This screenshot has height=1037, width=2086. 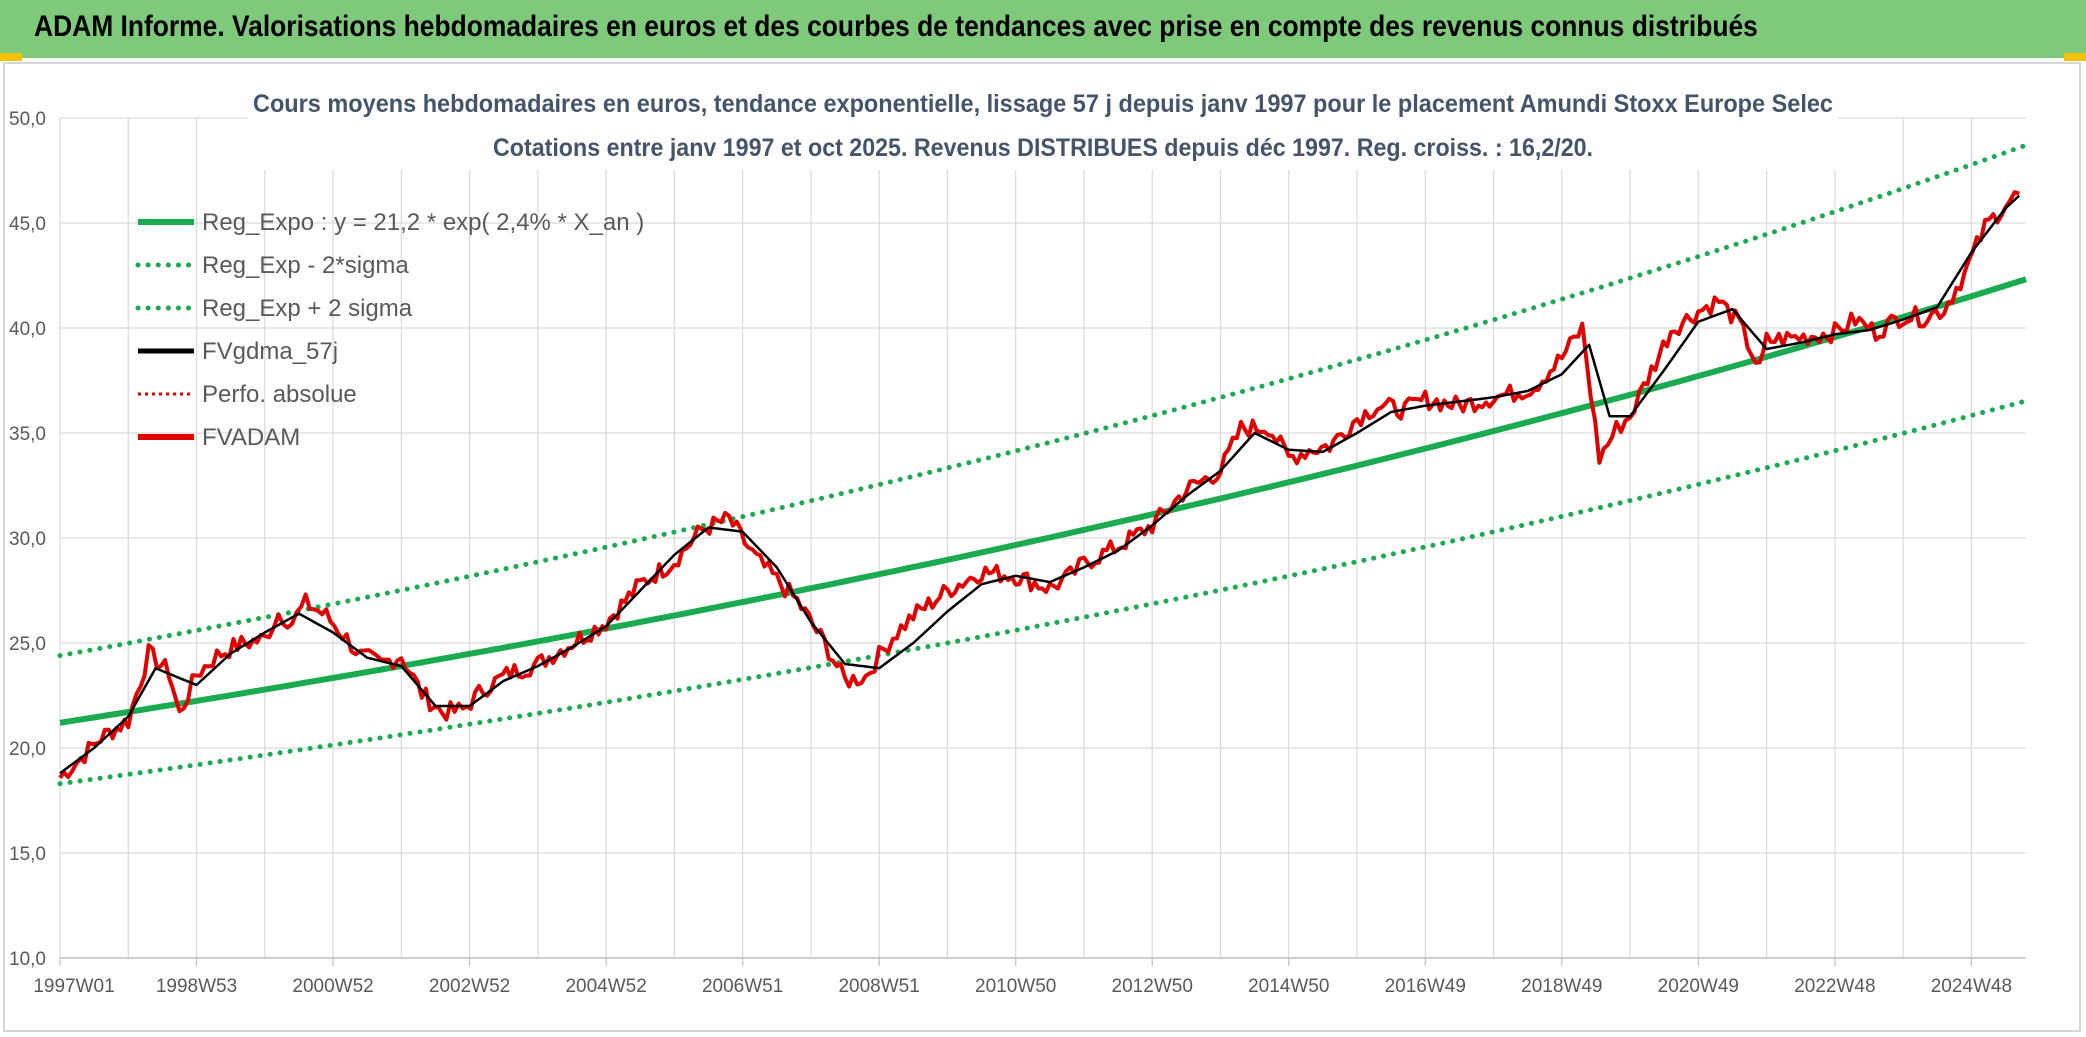 What do you see at coordinates (251, 437) in the screenshot?
I see `legend-label: FVADAM` at bounding box center [251, 437].